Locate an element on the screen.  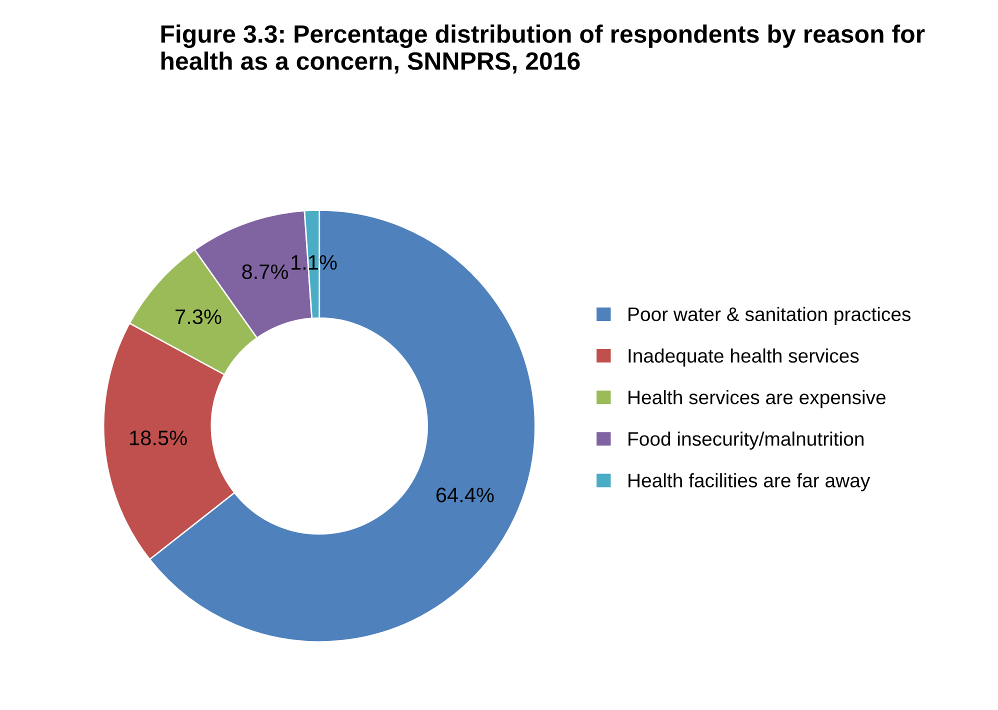
legend-label: Inadequate health services is located at coordinates (743, 357).